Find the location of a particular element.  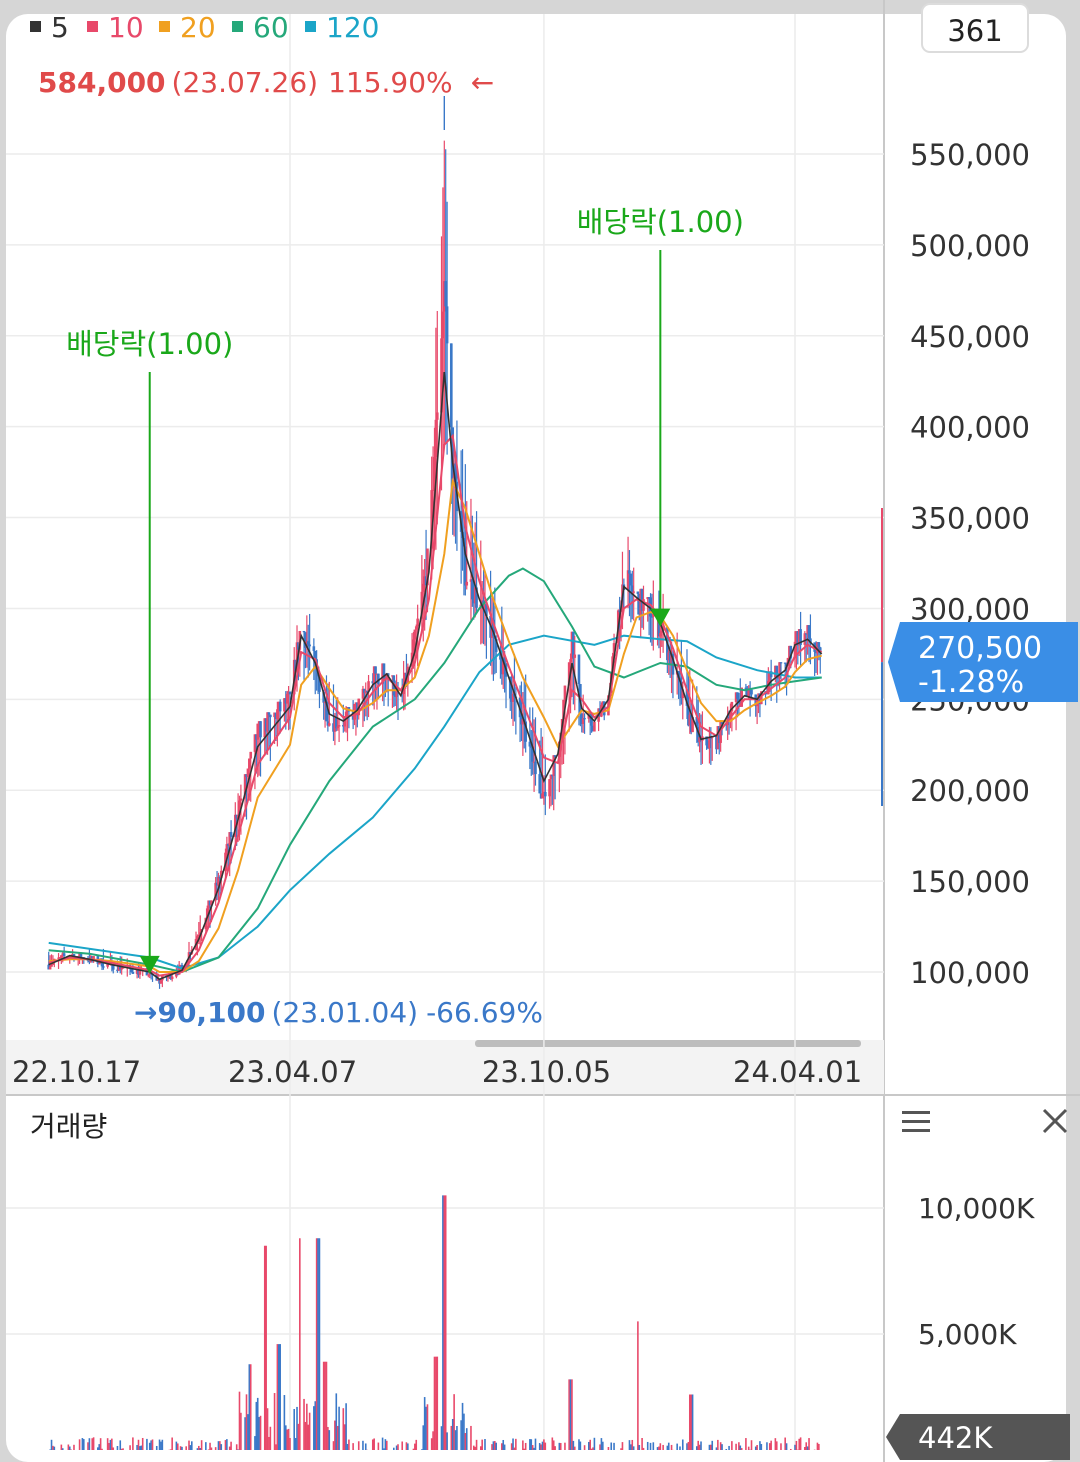

high-marker-label: 584,000 (23.07.26) 115.90% ← is located at coordinates (266, 82).